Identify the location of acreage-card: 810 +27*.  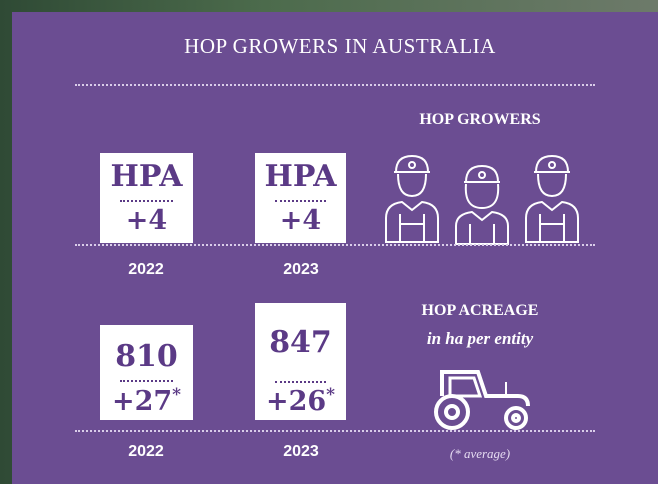
(146, 372).